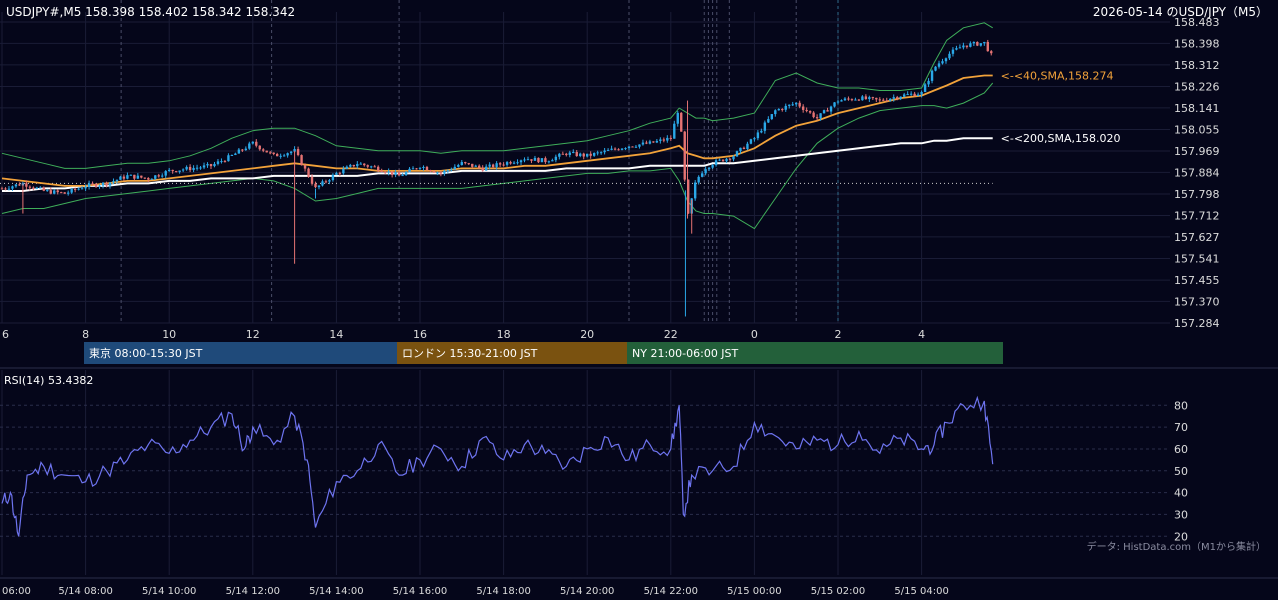 Image resolution: width=1278 pixels, height=600 pixels. Describe the element at coordinates (685, 353) in the screenshot. I see `session-ny-label: NY 21:00-06:00 JST` at that location.